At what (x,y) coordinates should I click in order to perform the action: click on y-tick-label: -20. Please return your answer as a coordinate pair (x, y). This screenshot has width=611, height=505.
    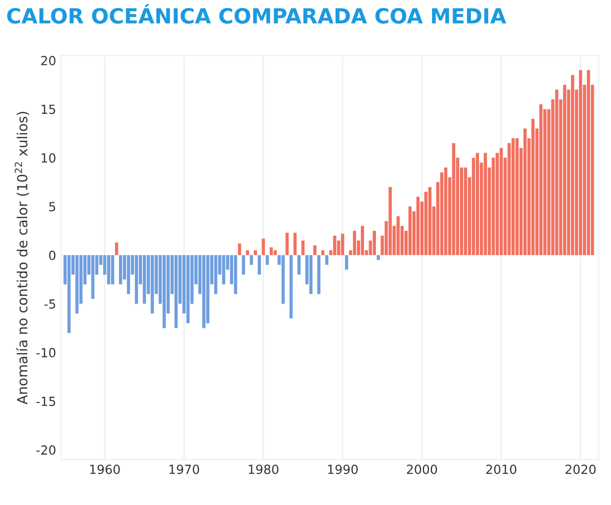
    Looking at the image, I should click on (46, 450).